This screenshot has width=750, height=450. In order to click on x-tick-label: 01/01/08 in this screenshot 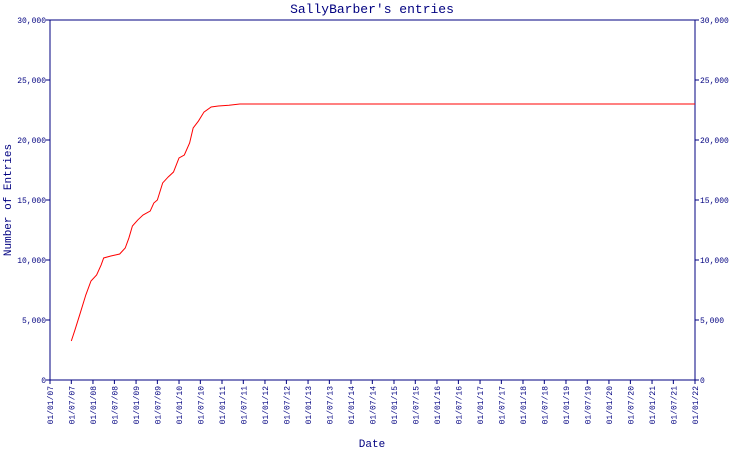, I will do `click(94, 405)`.